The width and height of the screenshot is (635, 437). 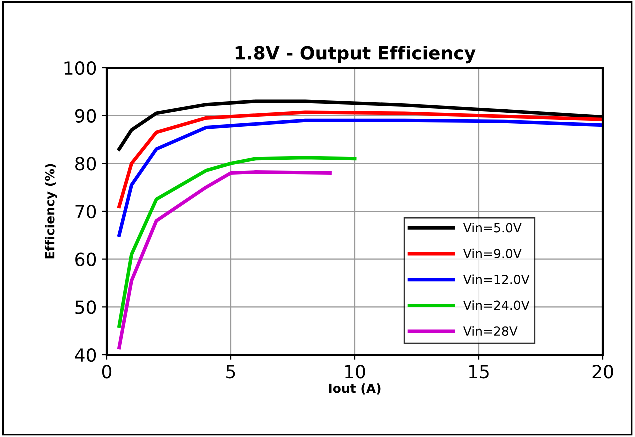 I want to click on legend-label: Vin=5.0V, so click(x=492, y=228).